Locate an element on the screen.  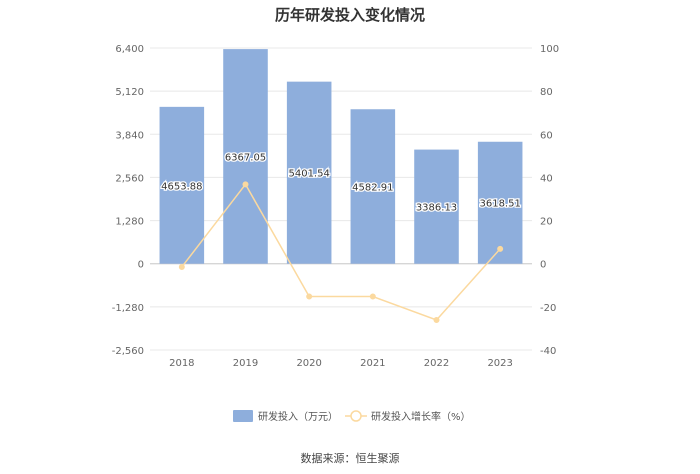
y-right-tick-label: -40 is located at coordinates (548, 351).